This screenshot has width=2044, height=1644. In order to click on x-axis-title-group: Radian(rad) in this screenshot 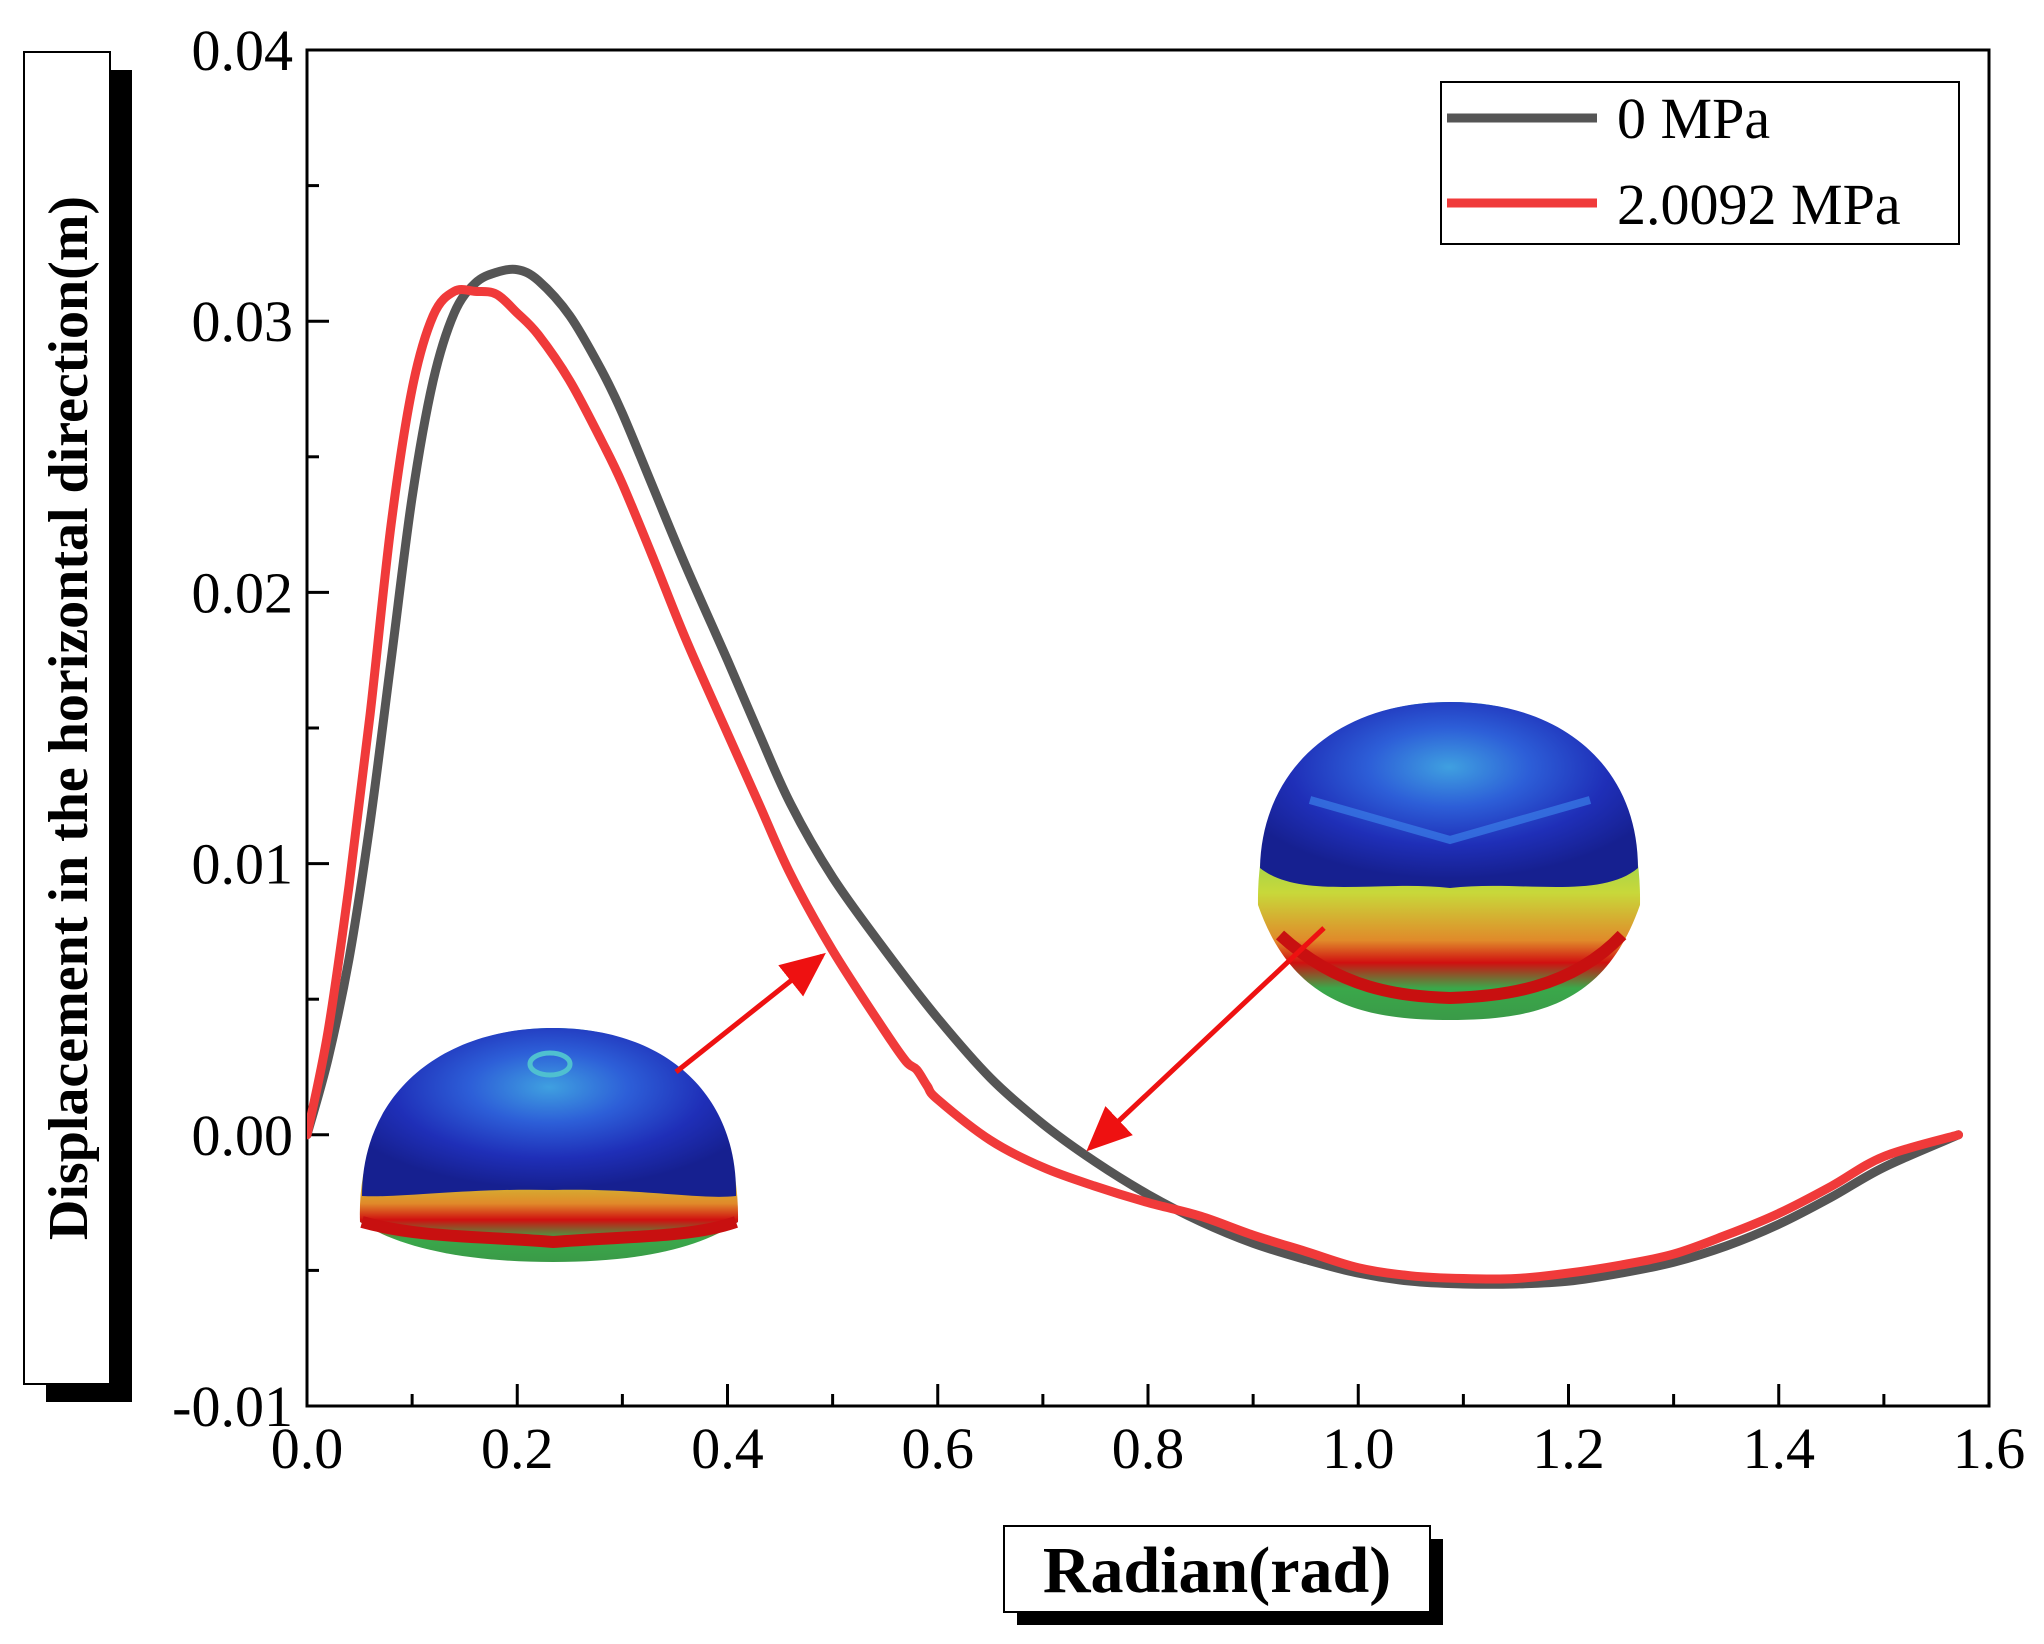, I will do `click(1223, 1575)`.